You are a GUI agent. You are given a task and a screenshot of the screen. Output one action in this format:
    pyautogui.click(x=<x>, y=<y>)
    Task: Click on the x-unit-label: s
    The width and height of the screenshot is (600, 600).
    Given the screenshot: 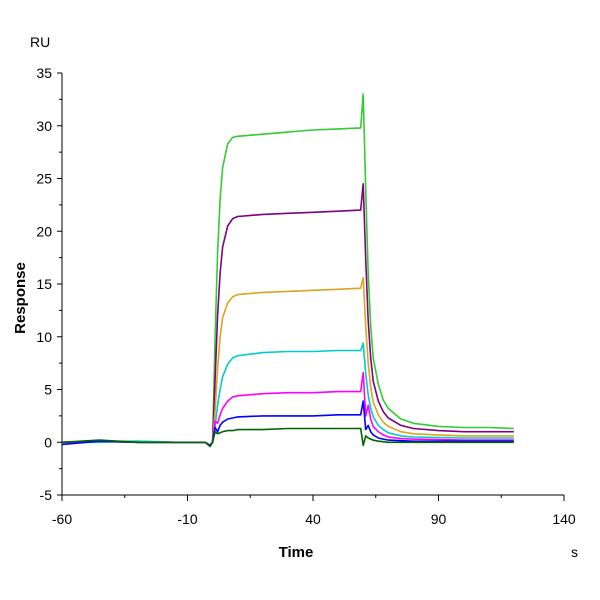 What is the action you would take?
    pyautogui.click(x=574, y=552)
    